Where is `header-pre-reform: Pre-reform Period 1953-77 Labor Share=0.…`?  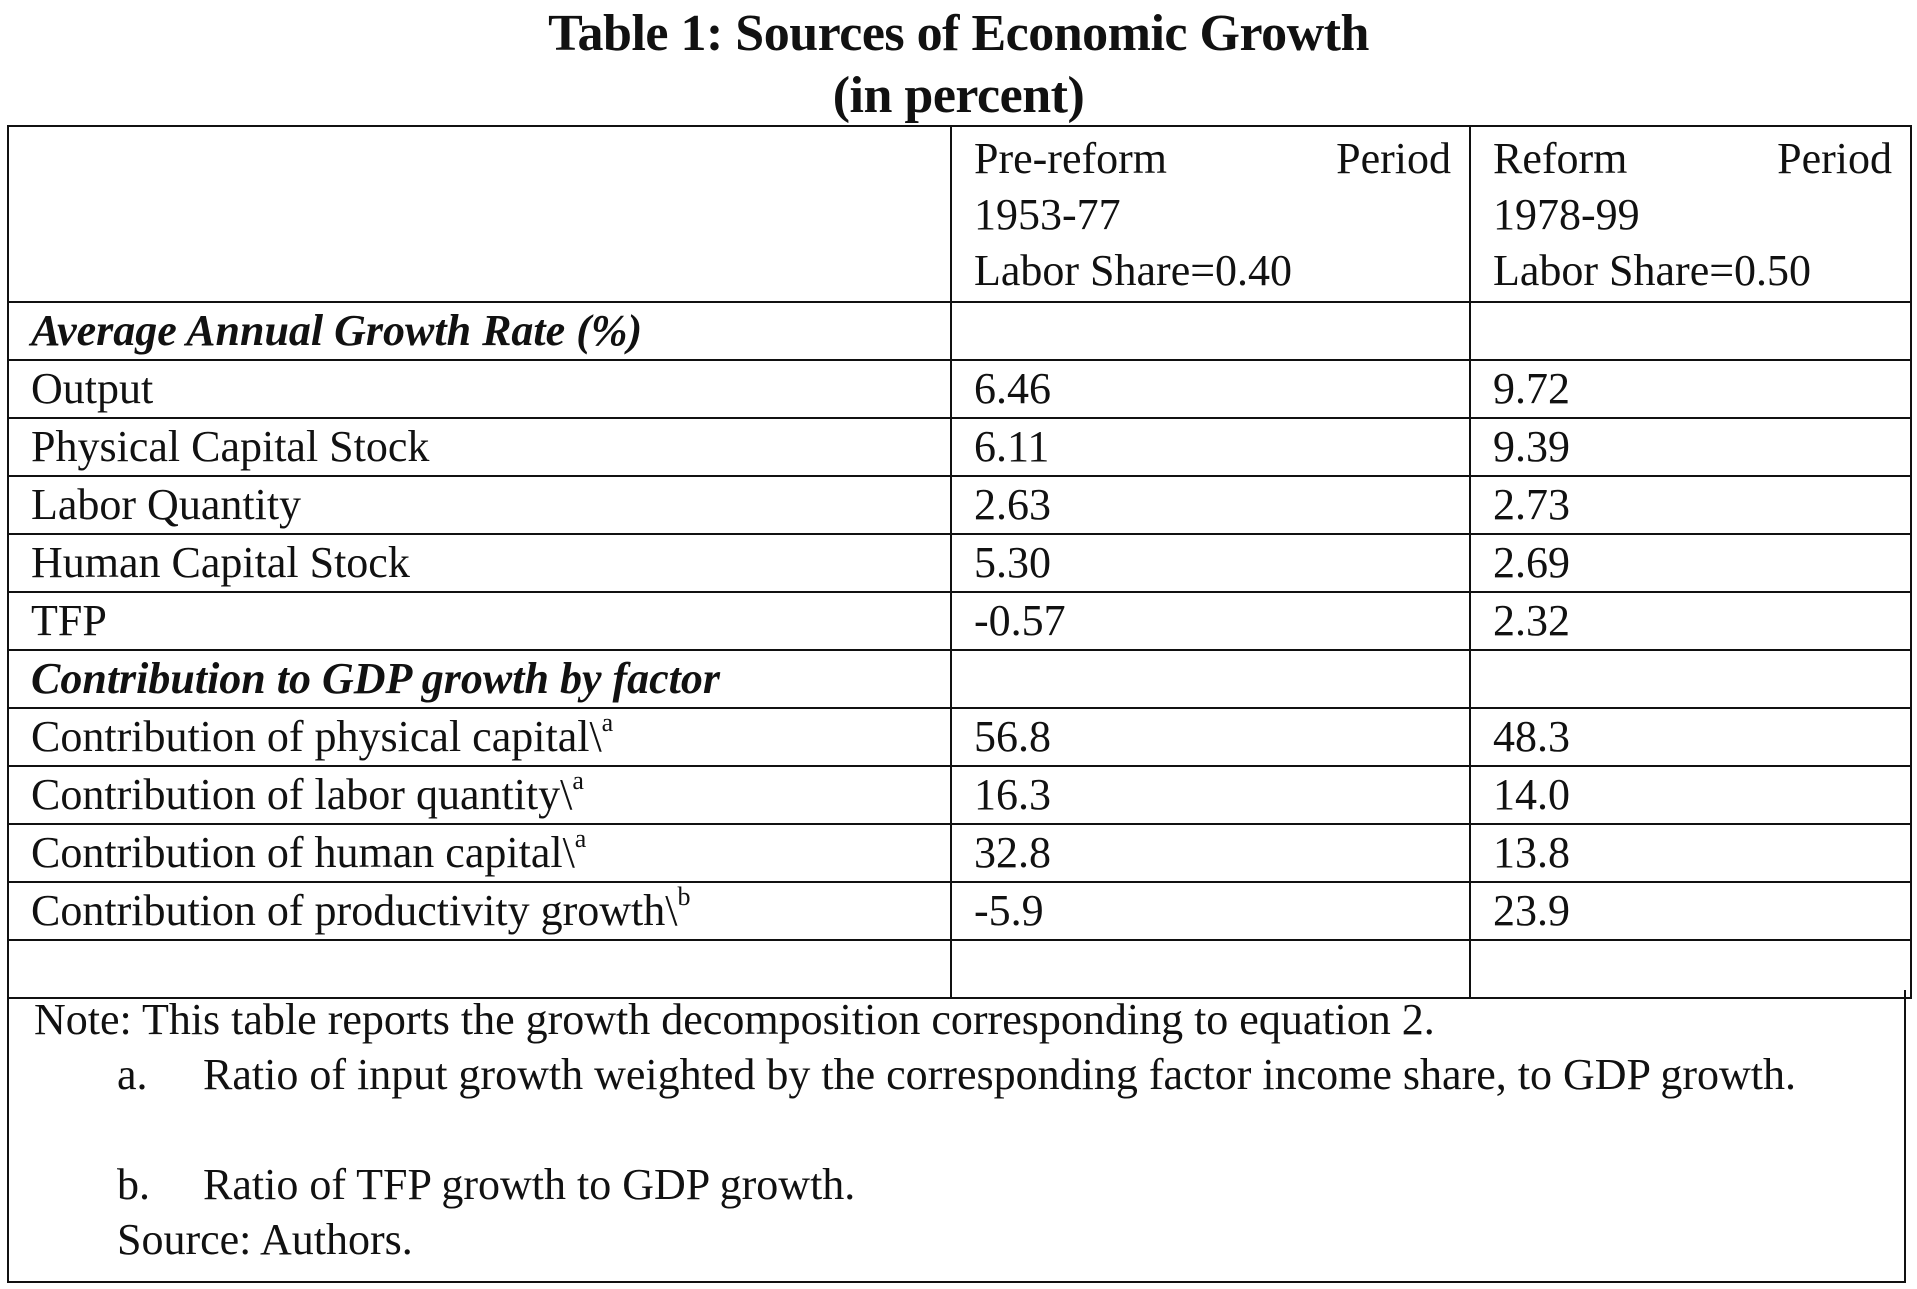 header-pre-reform: Pre-reform Period 1953-77 Labor Share=0.… is located at coordinates (1210, 214).